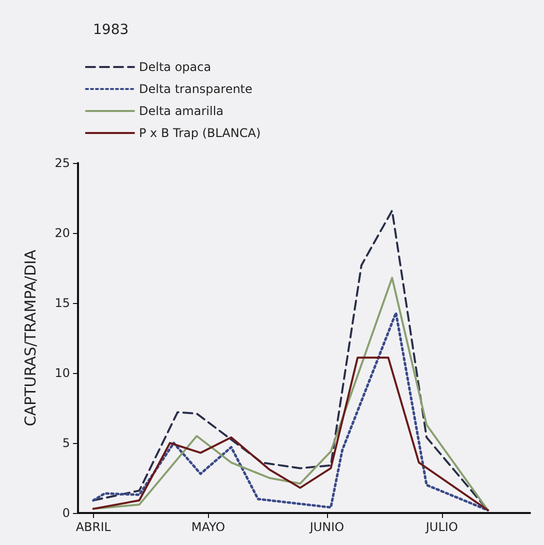 The height and width of the screenshot is (545, 544). What do you see at coordinates (200, 133) in the screenshot?
I see `legend-label: P x B Trap (BLANCA)` at bounding box center [200, 133].